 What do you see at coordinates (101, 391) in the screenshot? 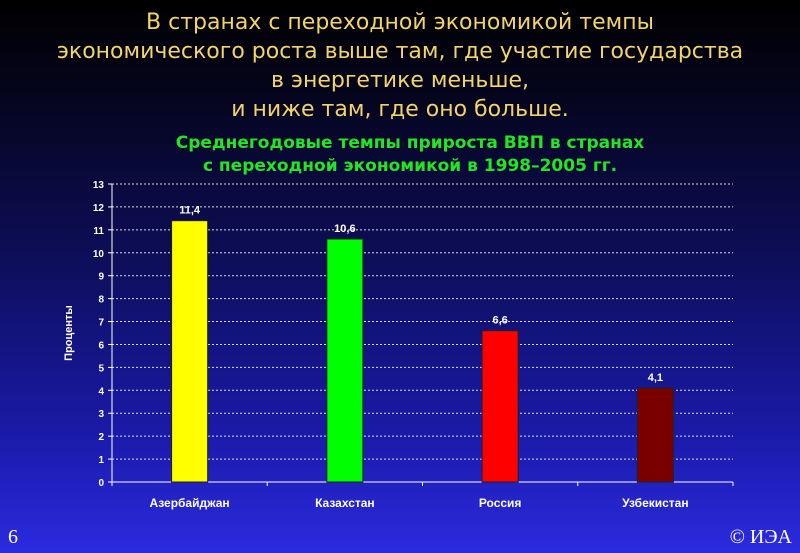
I see `y-tick-label: 4` at bounding box center [101, 391].